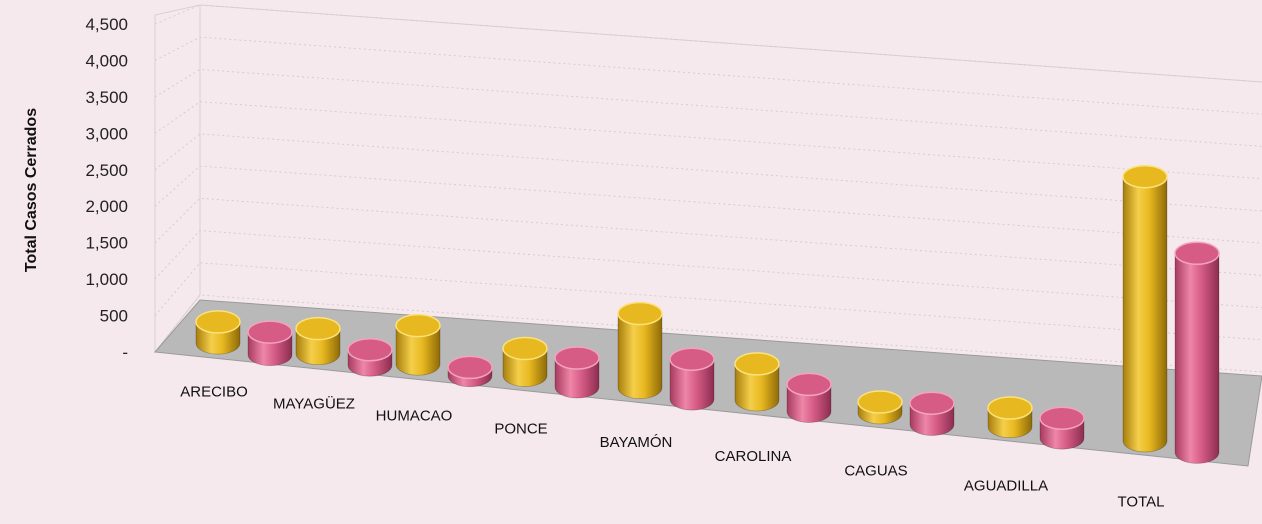 This screenshot has height=524, width=1262. What do you see at coordinates (636, 442) in the screenshot?
I see `x-tick-label: BAYAMÓN` at bounding box center [636, 442].